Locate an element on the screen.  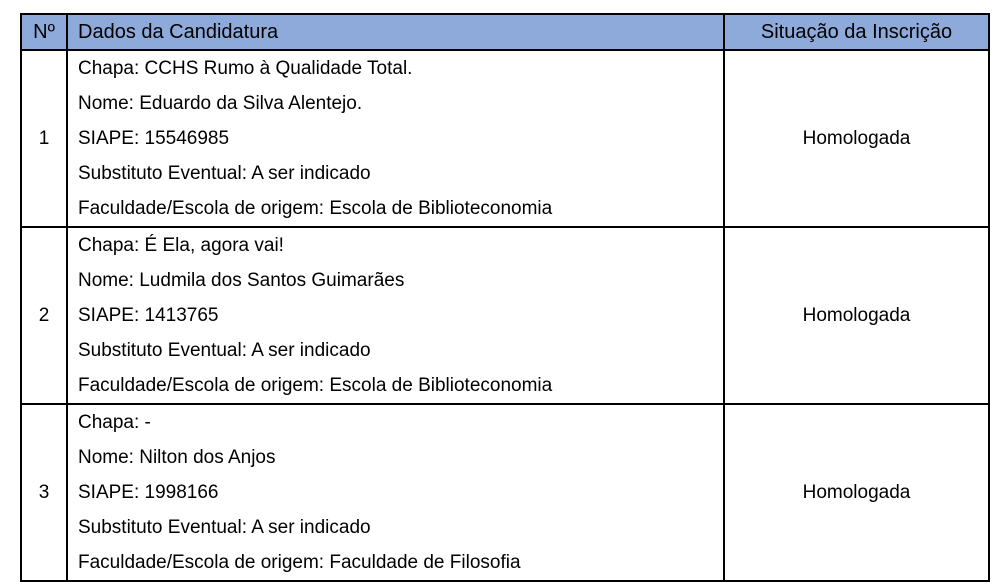
chapa-line: Chapa: CCHS Rumo à Qualidade Total. is located at coordinates (245, 68).